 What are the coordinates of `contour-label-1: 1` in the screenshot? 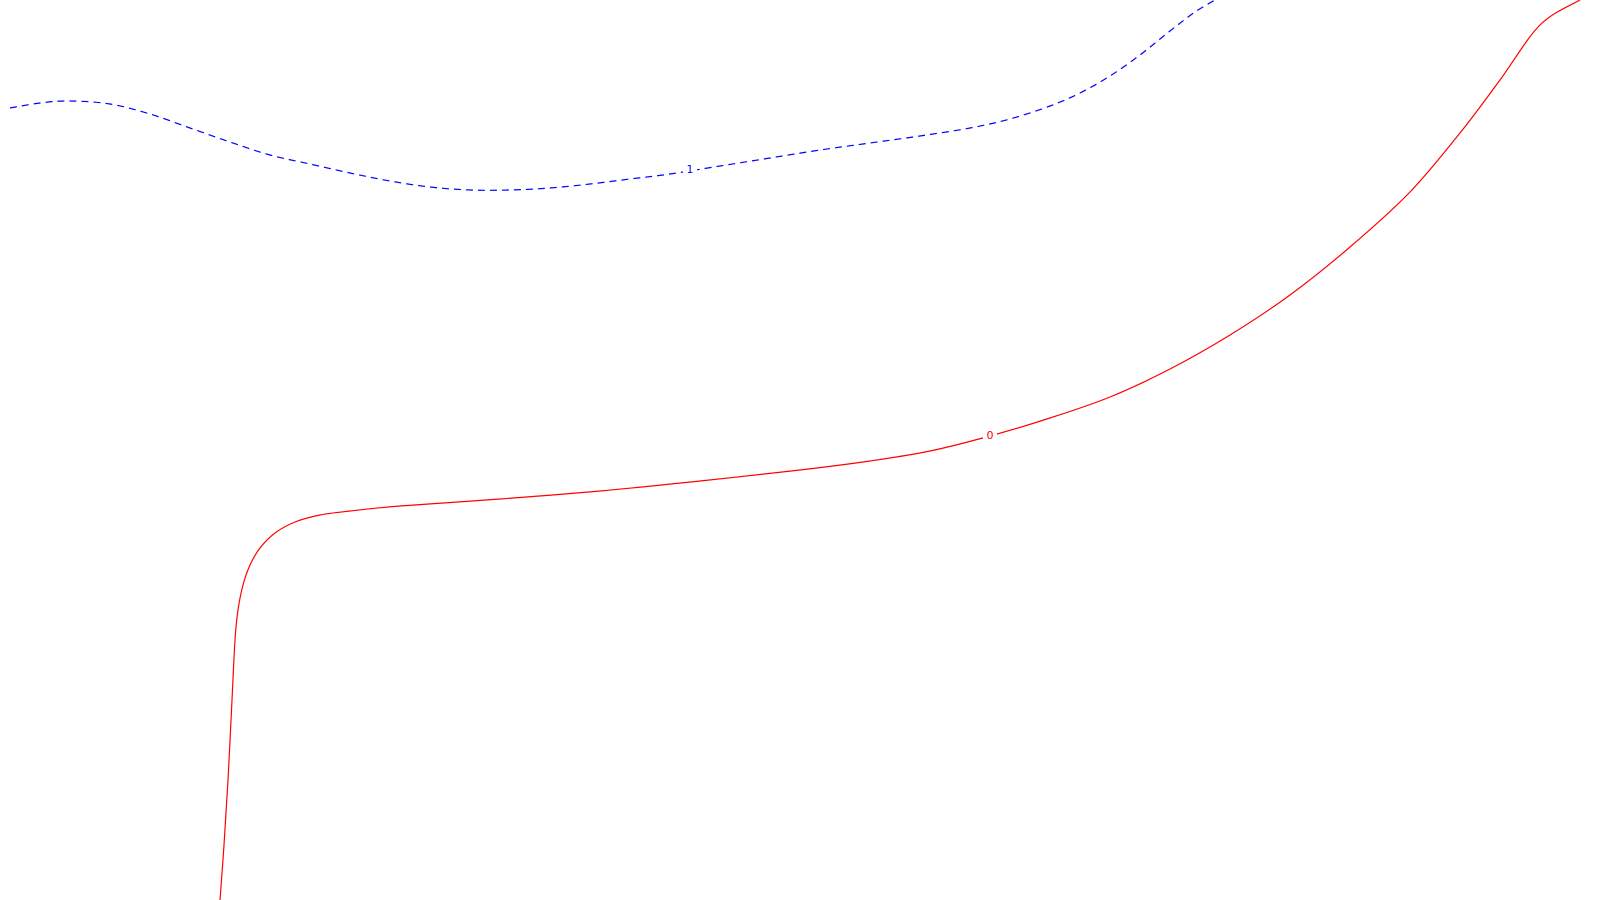 It's located at (690, 169).